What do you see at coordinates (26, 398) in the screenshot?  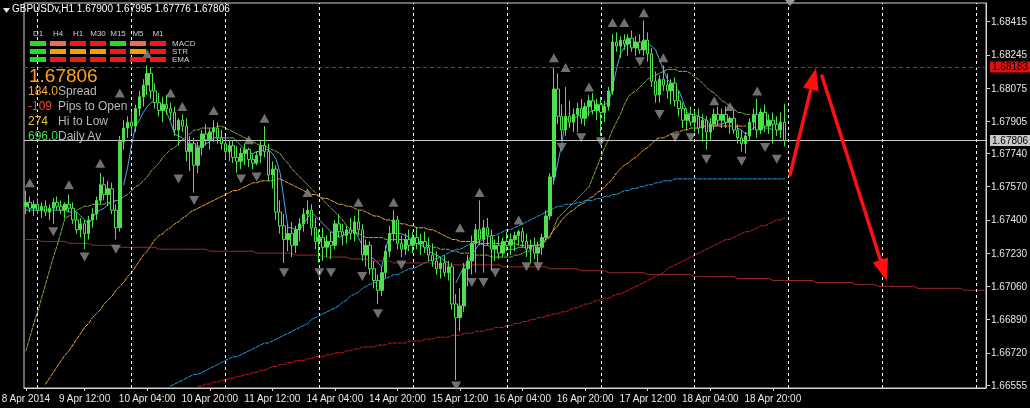 I see `x-tick-label: 8 Apr 2014` at bounding box center [26, 398].